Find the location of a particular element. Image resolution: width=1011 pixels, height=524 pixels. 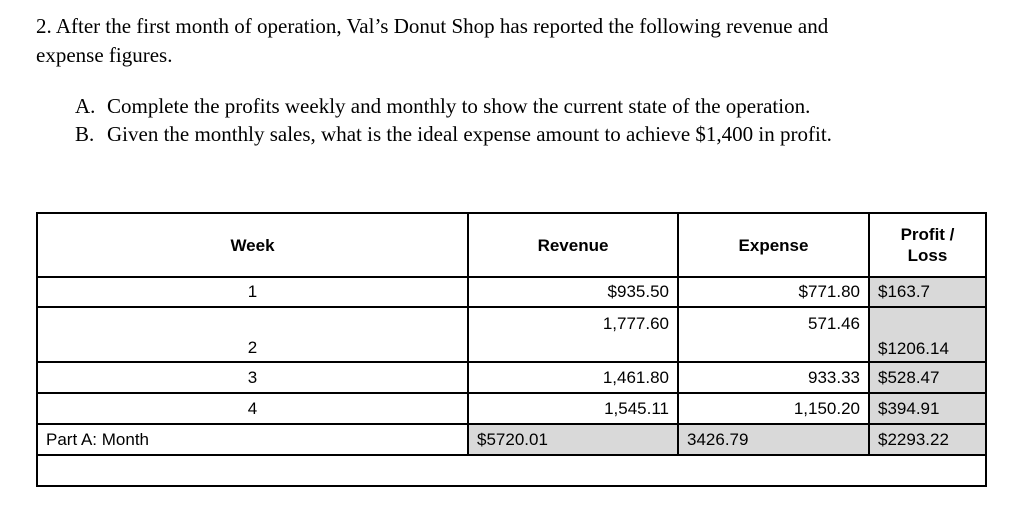

table-row-week-3: 3 1,461.80 933.33 $528.47 is located at coordinates (511, 377).